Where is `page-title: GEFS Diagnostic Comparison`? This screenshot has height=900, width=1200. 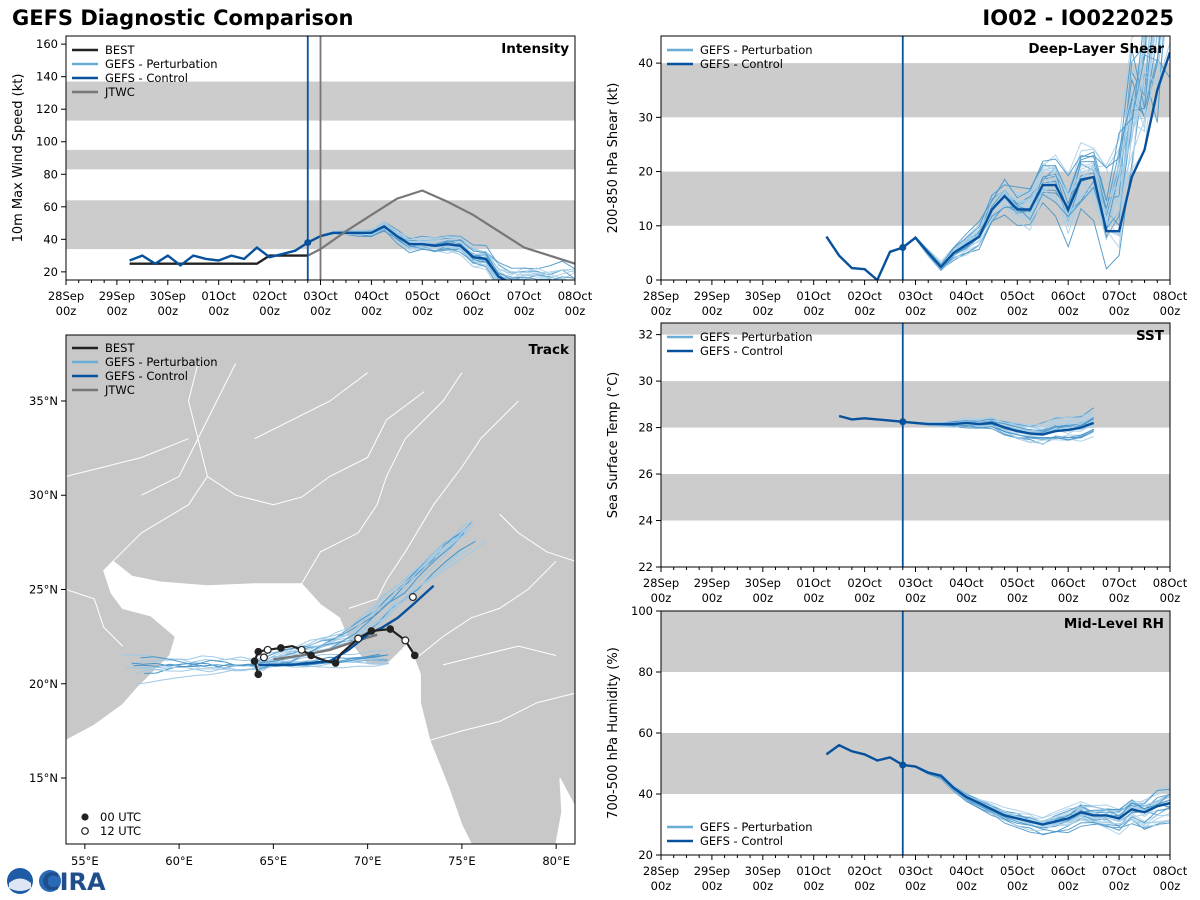 page-title: GEFS Diagnostic Comparison is located at coordinates (183, 18).